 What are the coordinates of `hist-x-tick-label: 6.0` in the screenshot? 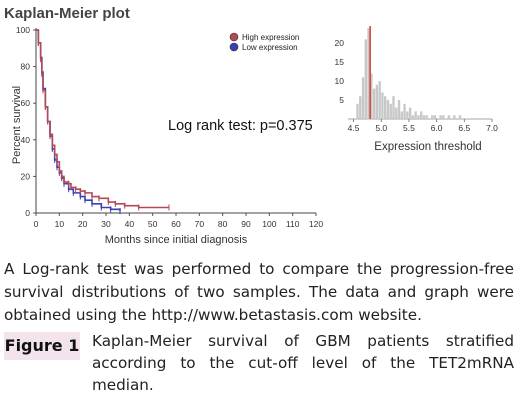 It's located at (437, 128).